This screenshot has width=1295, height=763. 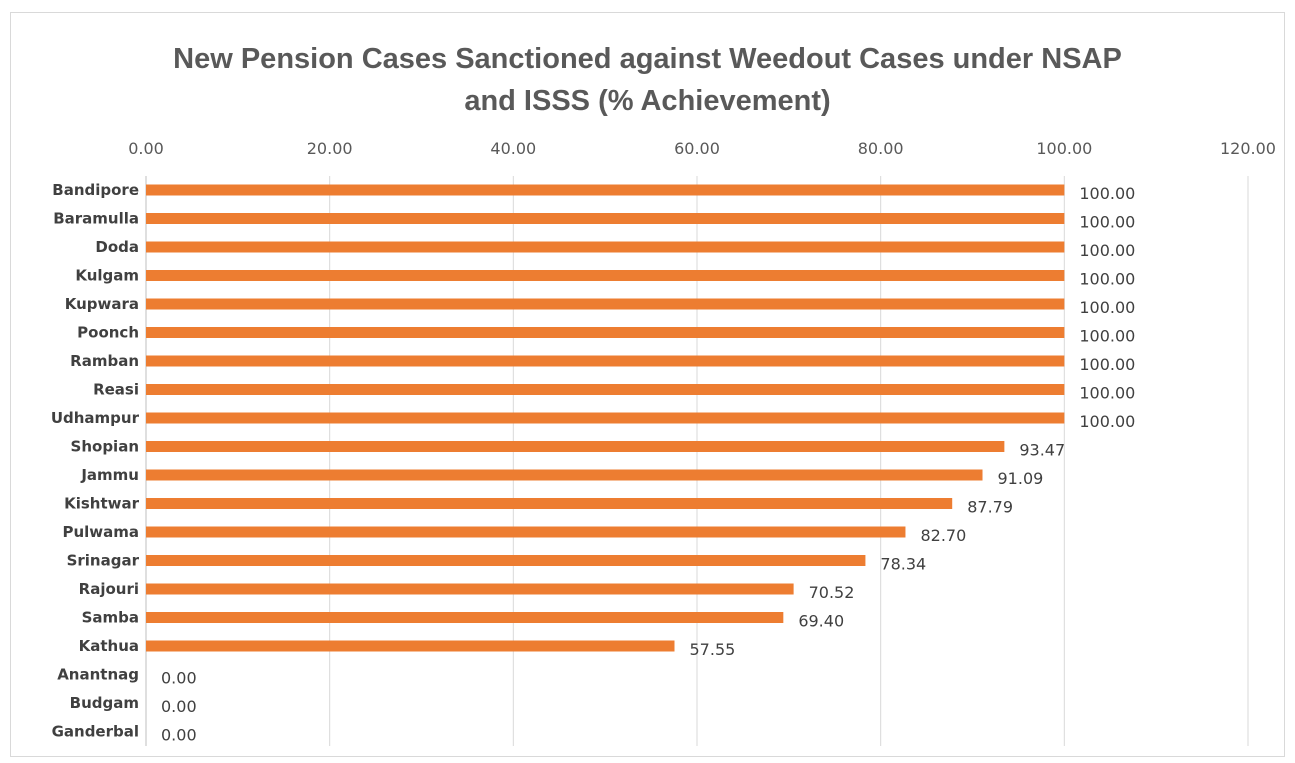 What do you see at coordinates (104, 361) in the screenshot?
I see `category-label: Ramban` at bounding box center [104, 361].